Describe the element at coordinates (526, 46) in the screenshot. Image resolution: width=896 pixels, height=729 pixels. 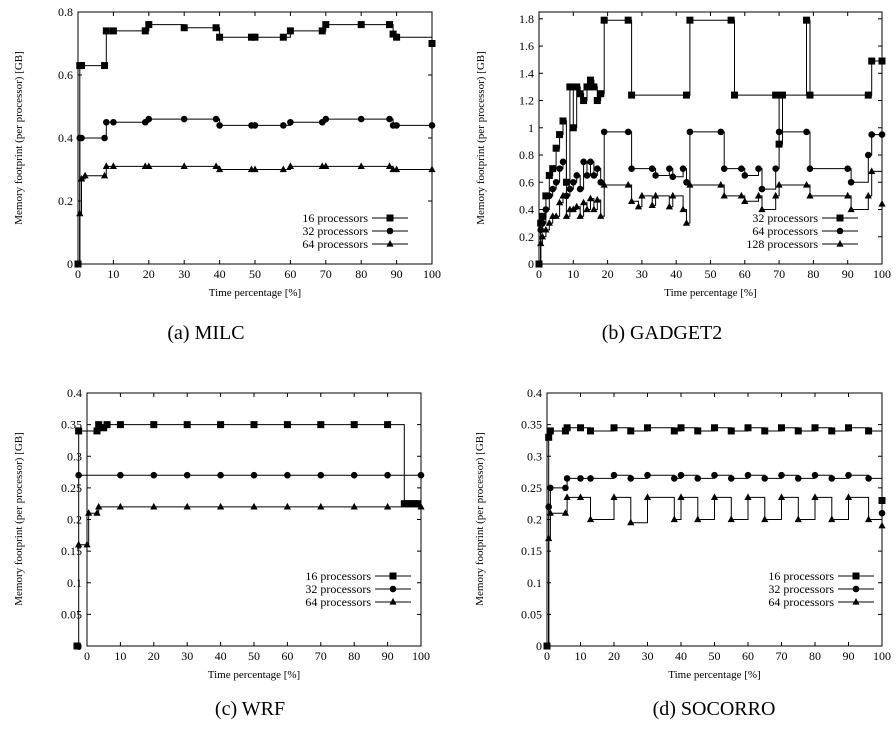
I see `y-tick-label: 1.6` at that location.